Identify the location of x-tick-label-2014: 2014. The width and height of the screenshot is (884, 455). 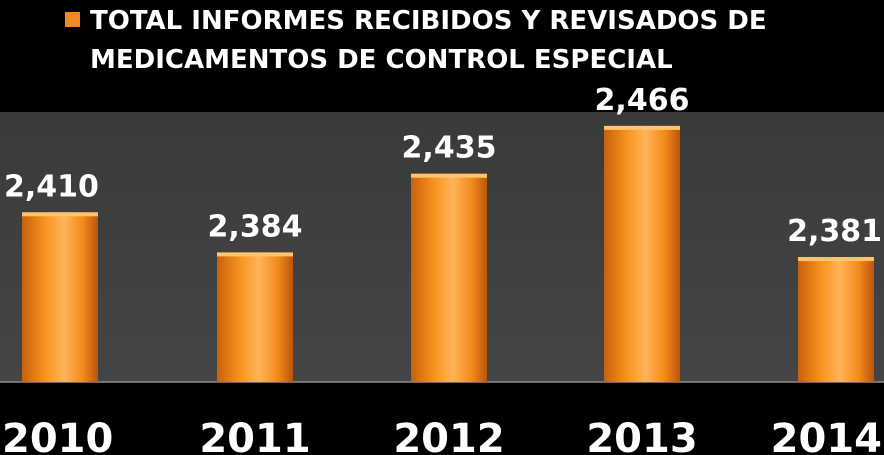
(826, 435).